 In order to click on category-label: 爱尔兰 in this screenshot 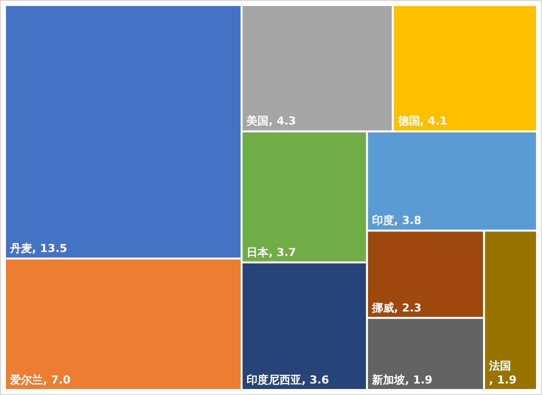, I will do `click(26, 379)`.